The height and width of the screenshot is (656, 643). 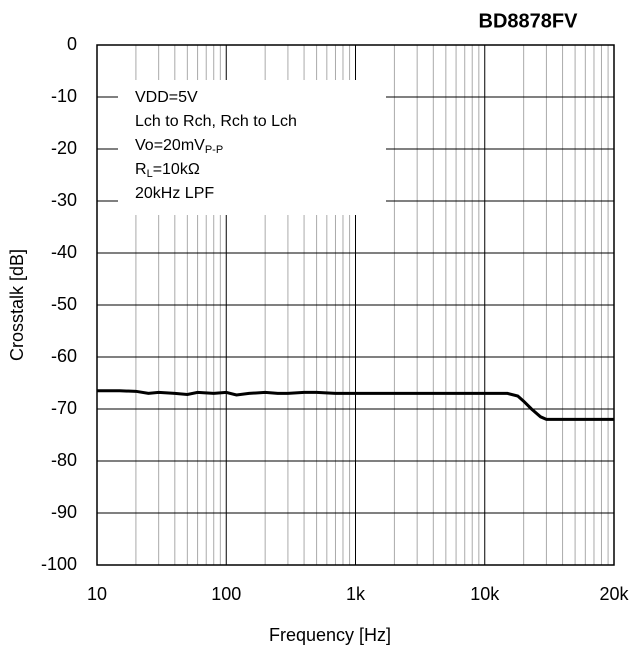 I want to click on y-tick-label: -80, so click(x=64, y=460).